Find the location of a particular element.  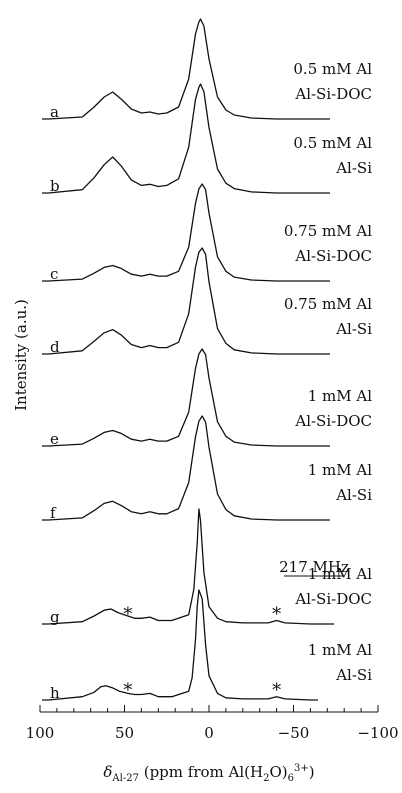

x-axis-label-main: (ppm from Al(H is located at coordinates (201, 772).